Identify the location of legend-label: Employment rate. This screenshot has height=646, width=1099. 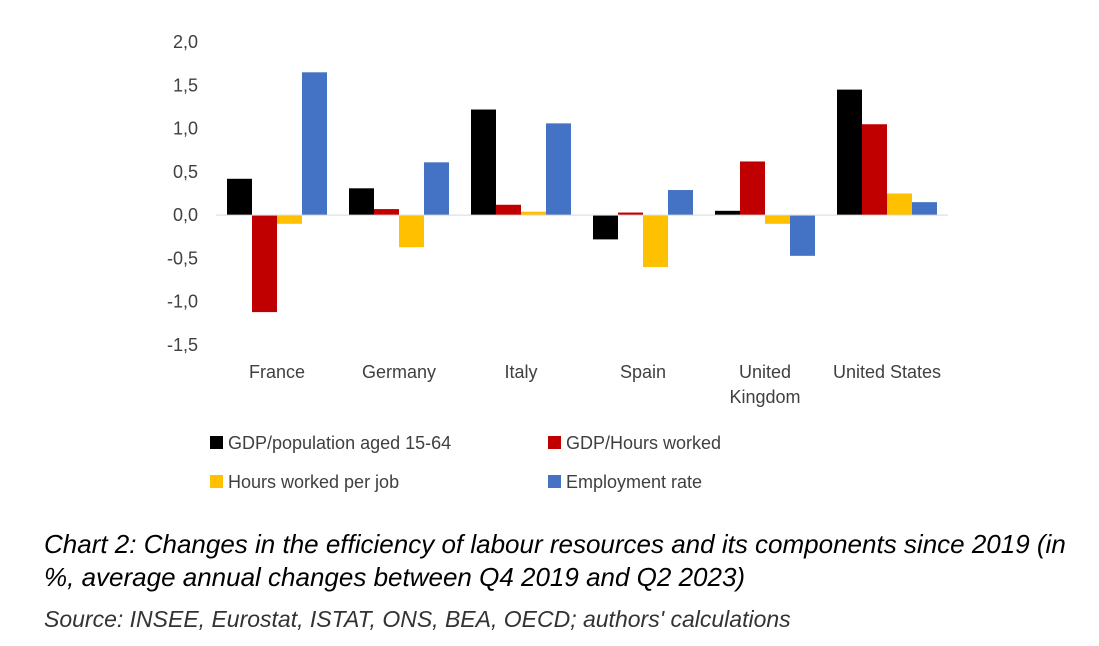
(634, 482).